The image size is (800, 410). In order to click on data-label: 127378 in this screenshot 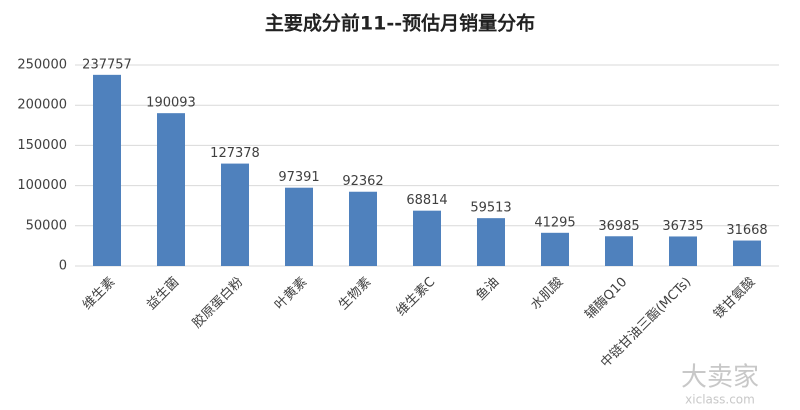, I will do `click(235, 153)`.